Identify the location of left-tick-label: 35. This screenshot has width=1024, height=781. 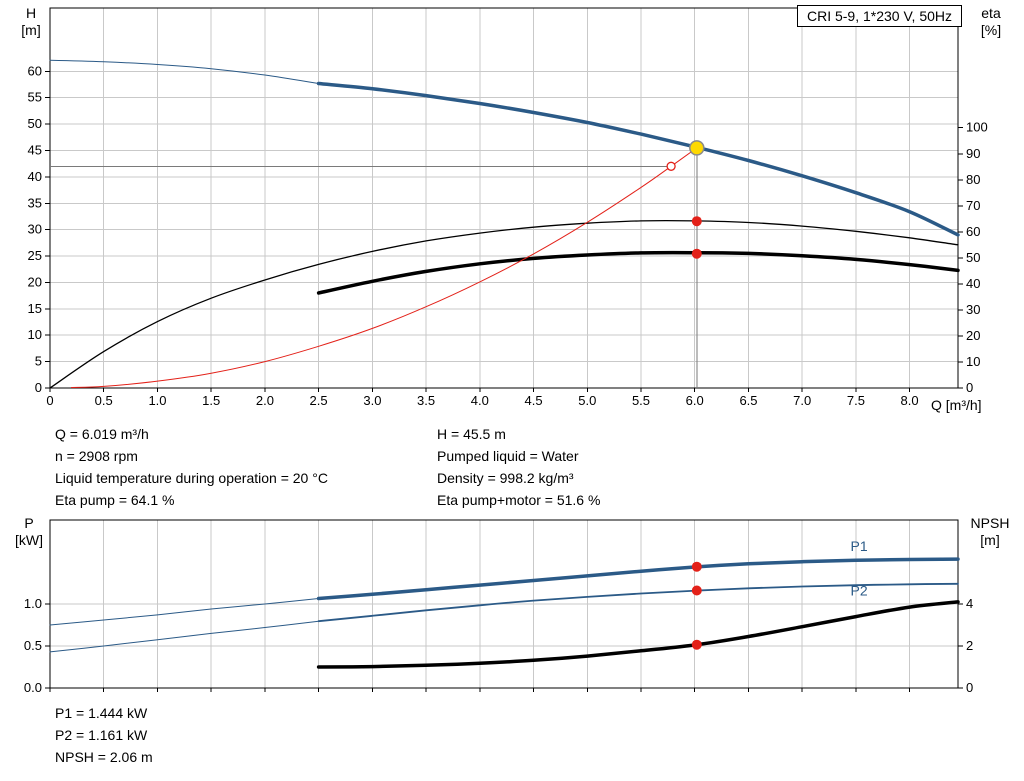
(35, 202).